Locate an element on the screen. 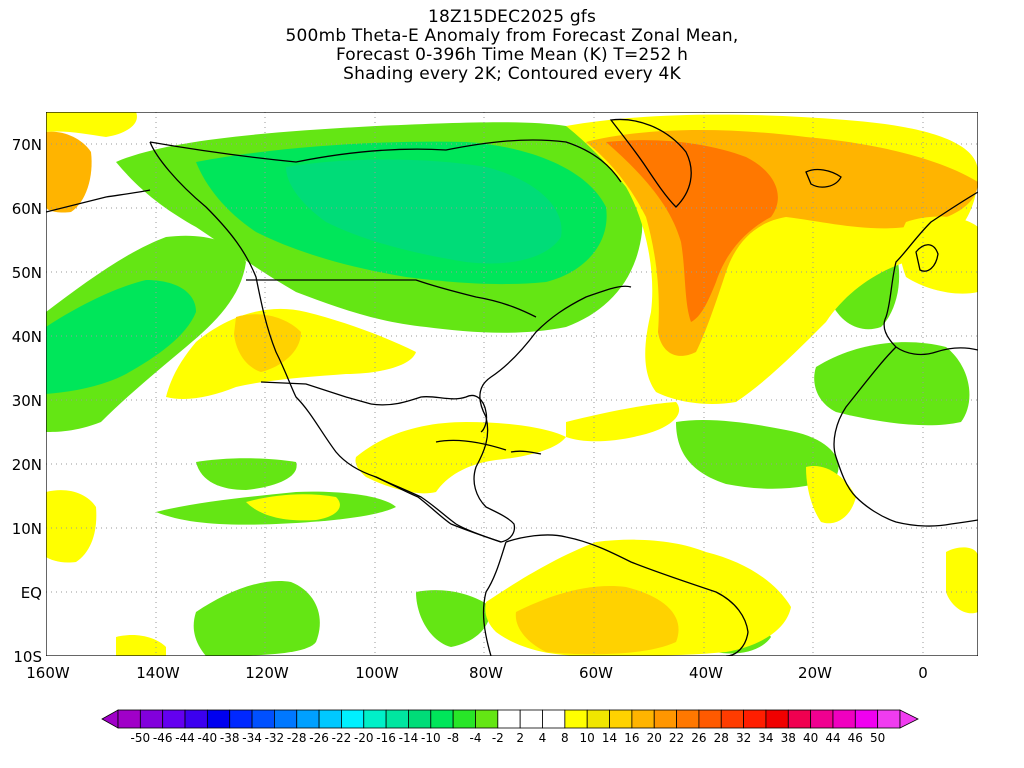  lon-label-80w: 80W is located at coordinates (486, 673).